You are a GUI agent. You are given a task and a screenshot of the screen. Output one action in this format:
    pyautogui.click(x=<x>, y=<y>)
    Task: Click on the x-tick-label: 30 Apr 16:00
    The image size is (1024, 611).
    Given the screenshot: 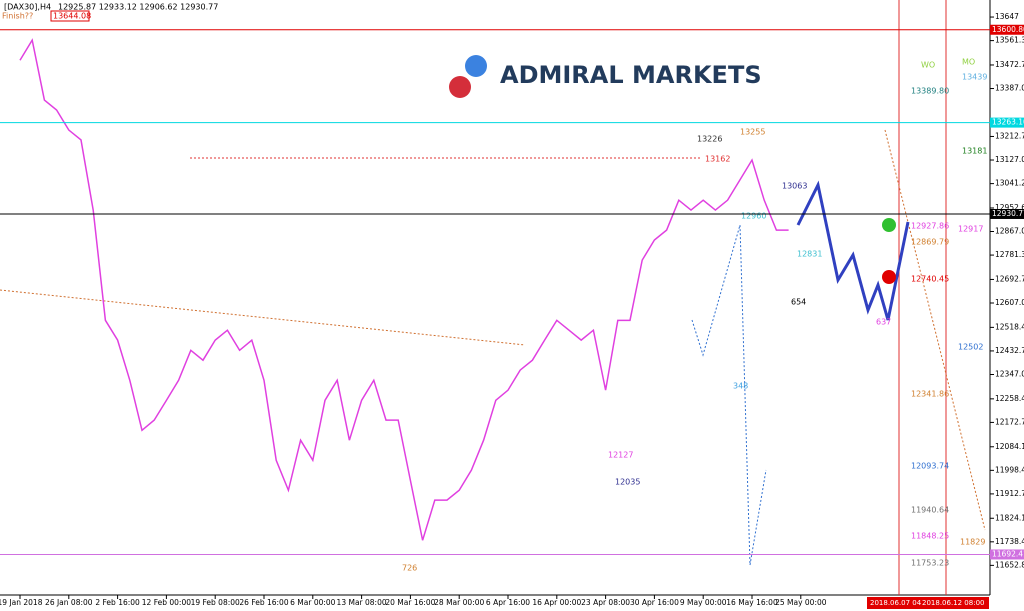 What is the action you would take?
    pyautogui.click(x=654, y=602)
    